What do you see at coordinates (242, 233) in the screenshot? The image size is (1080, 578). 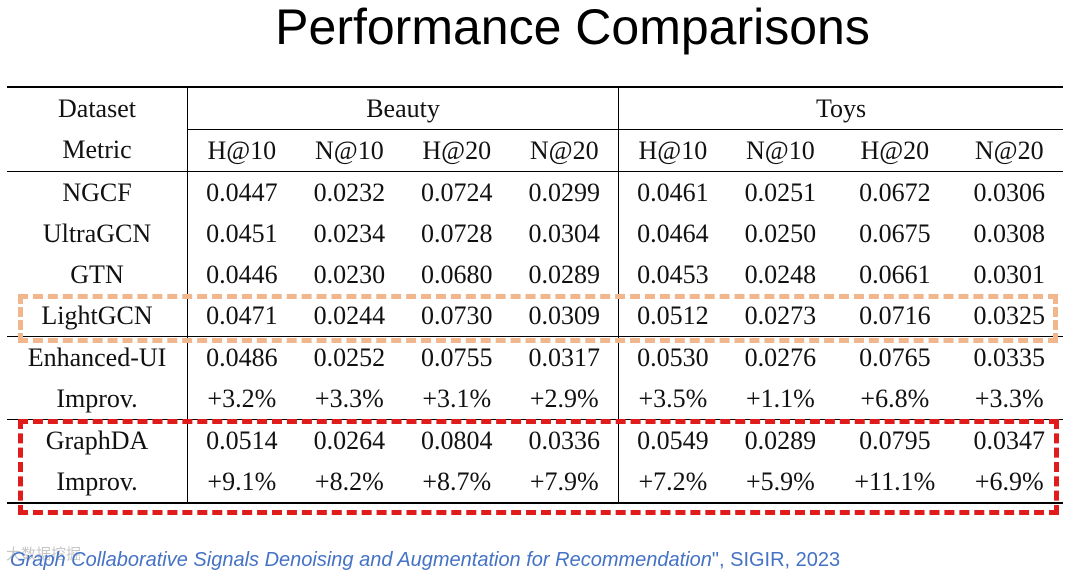 I see `table-cell: 0.0451` at bounding box center [242, 233].